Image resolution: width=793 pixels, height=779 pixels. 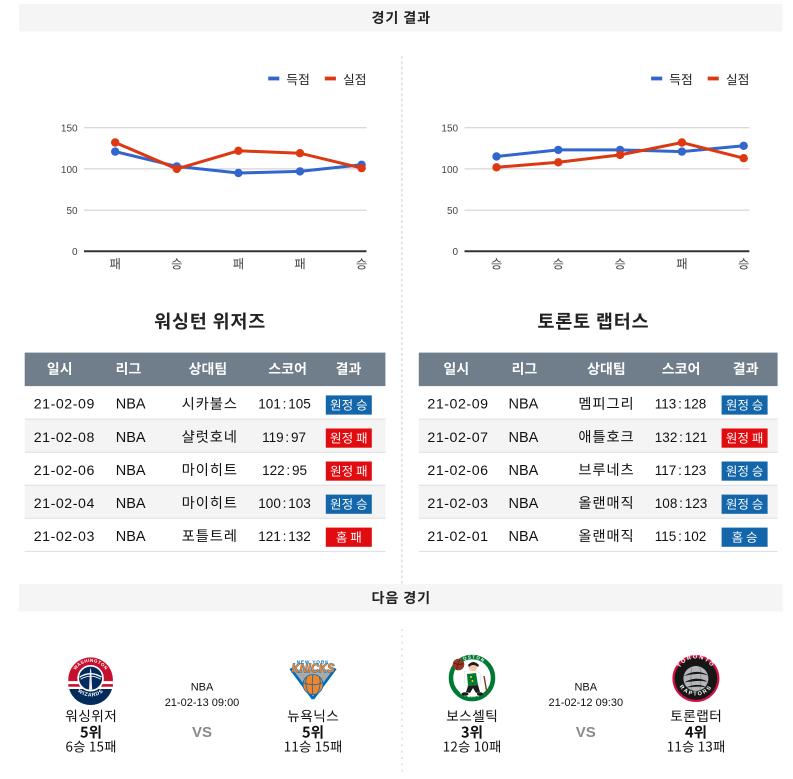 I want to click on svg-text: 117:123, so click(x=680, y=470).